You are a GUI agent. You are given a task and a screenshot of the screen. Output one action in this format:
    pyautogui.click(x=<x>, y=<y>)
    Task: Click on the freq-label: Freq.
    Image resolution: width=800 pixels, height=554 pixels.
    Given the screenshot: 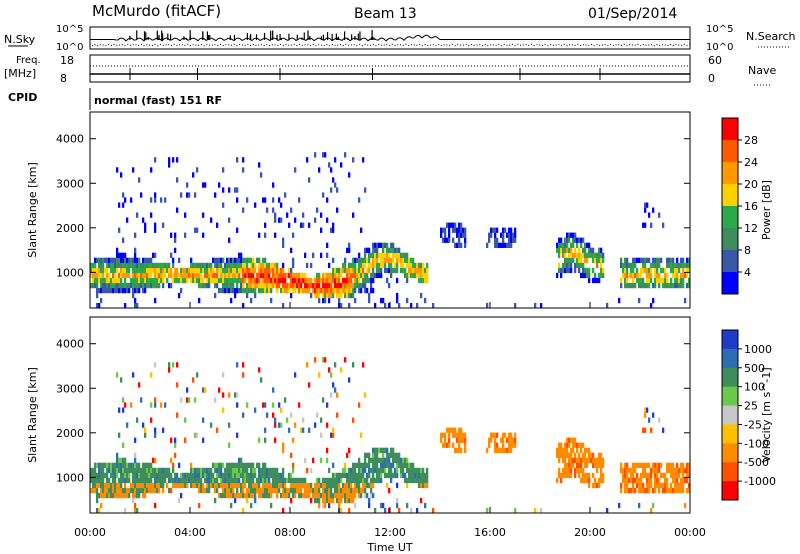 What is the action you would take?
    pyautogui.click(x=28, y=60)
    